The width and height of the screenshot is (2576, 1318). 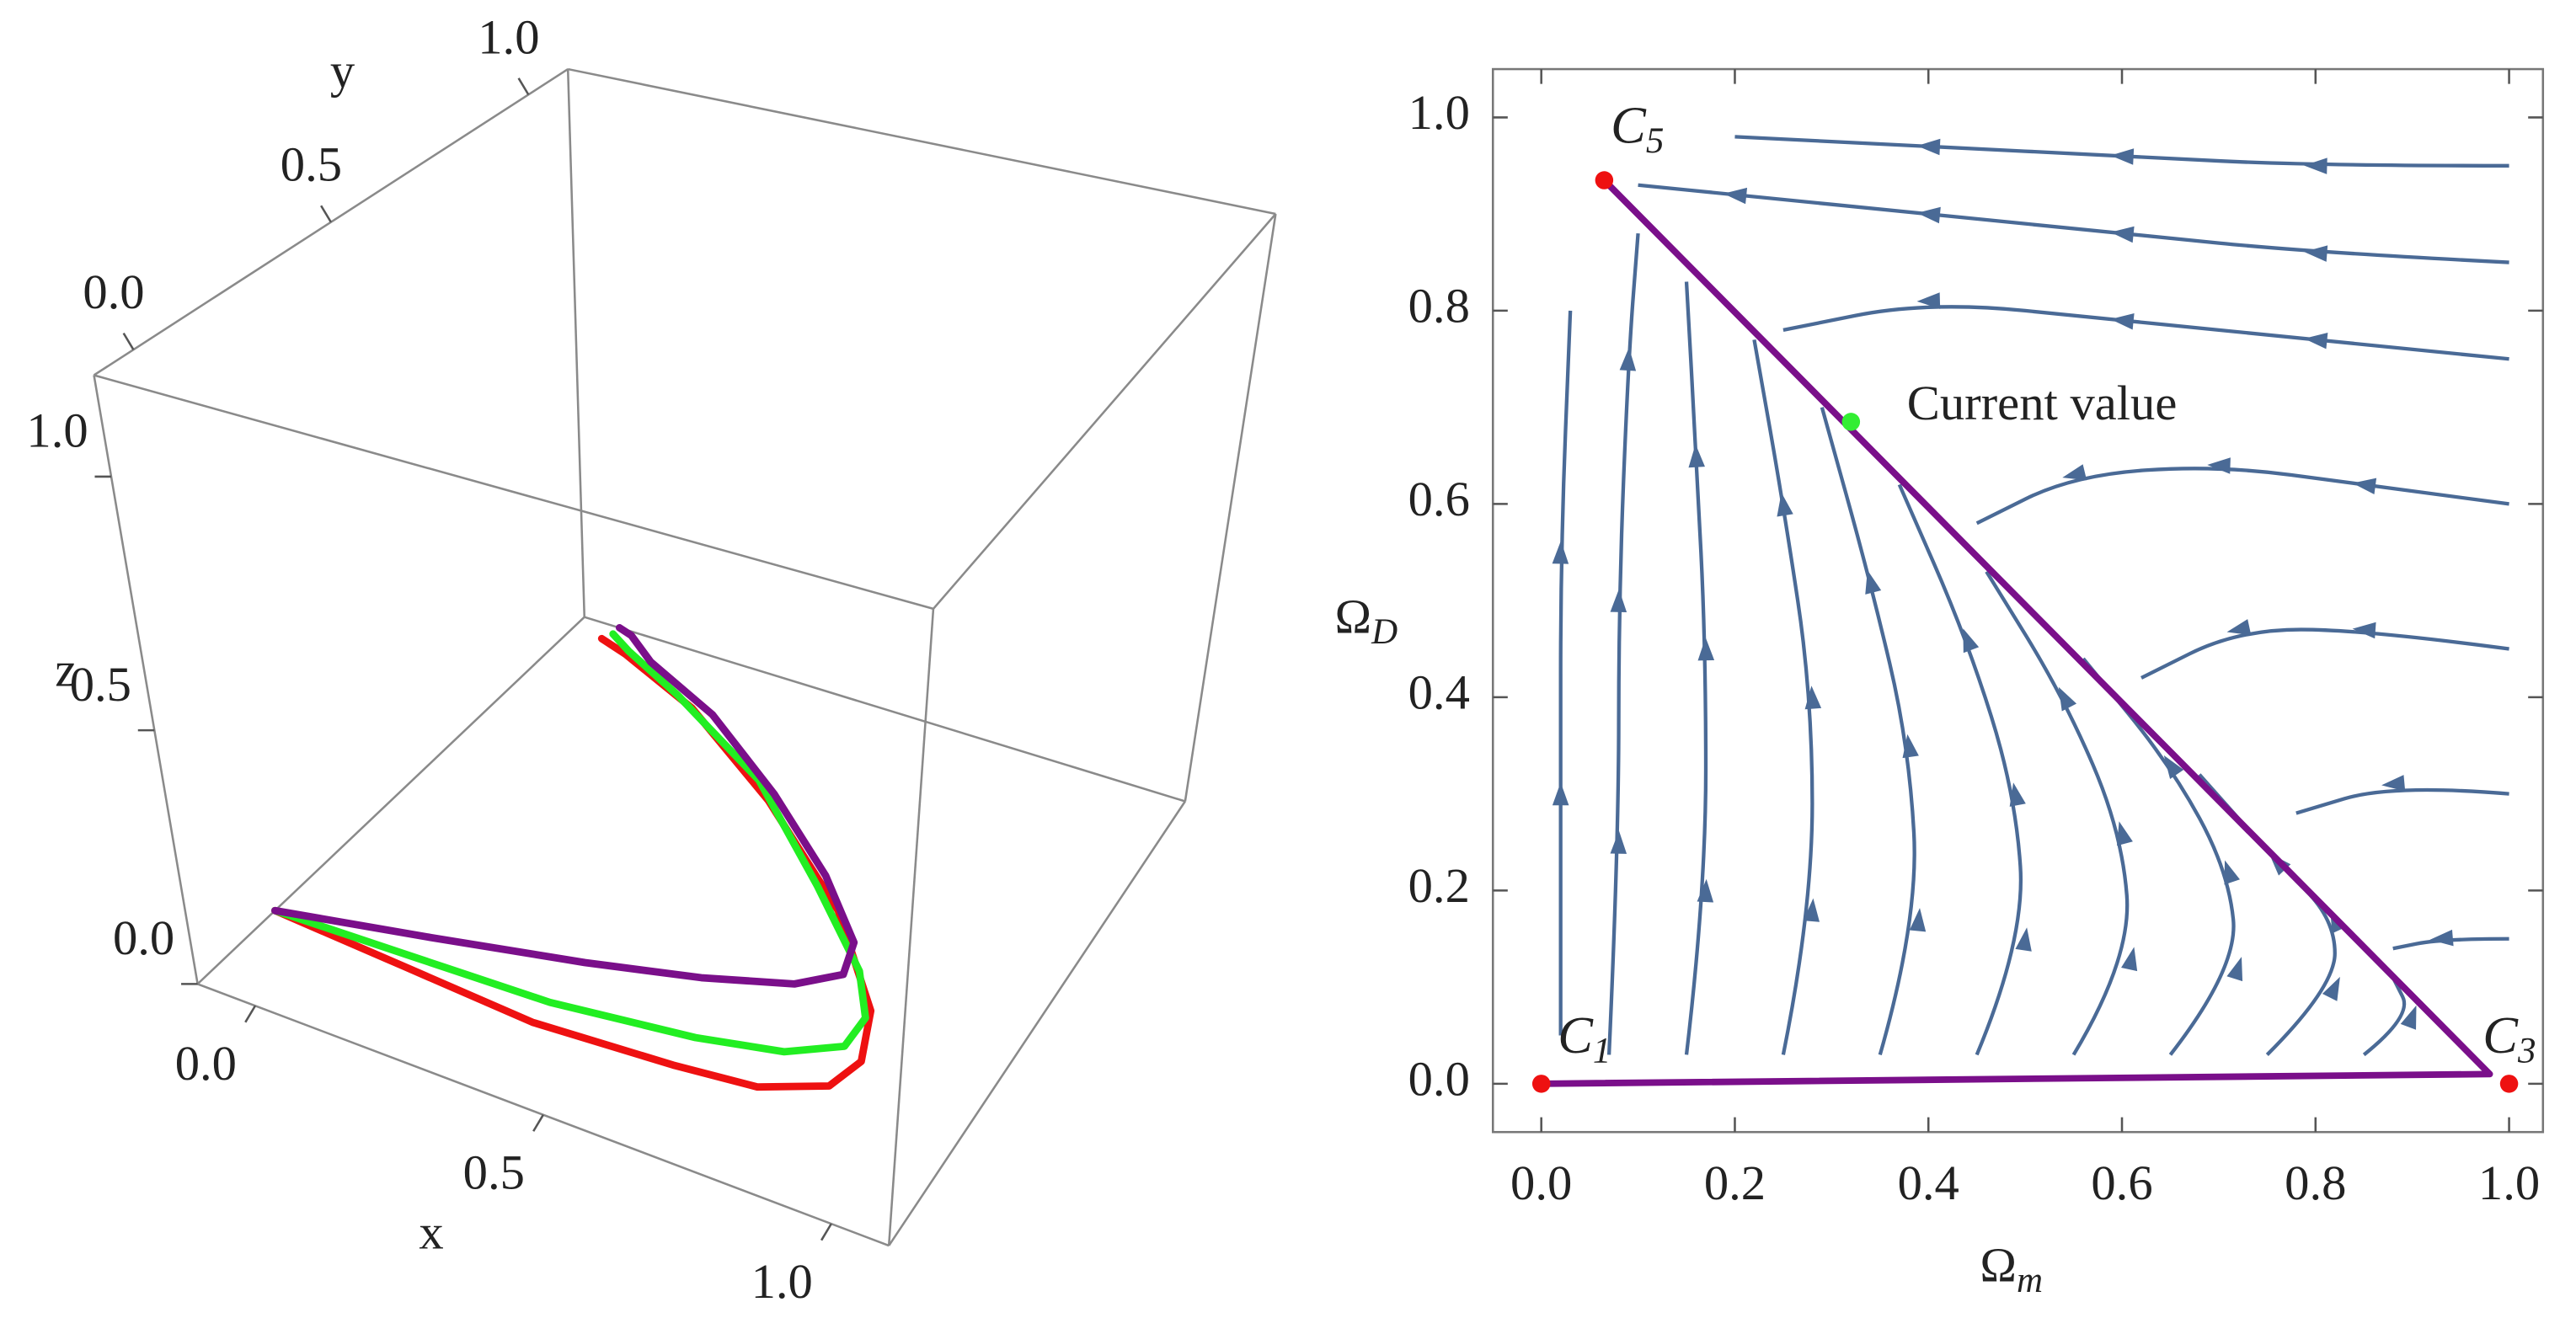 I want to click on point-label-sub: 1, so click(x=1602, y=1051).